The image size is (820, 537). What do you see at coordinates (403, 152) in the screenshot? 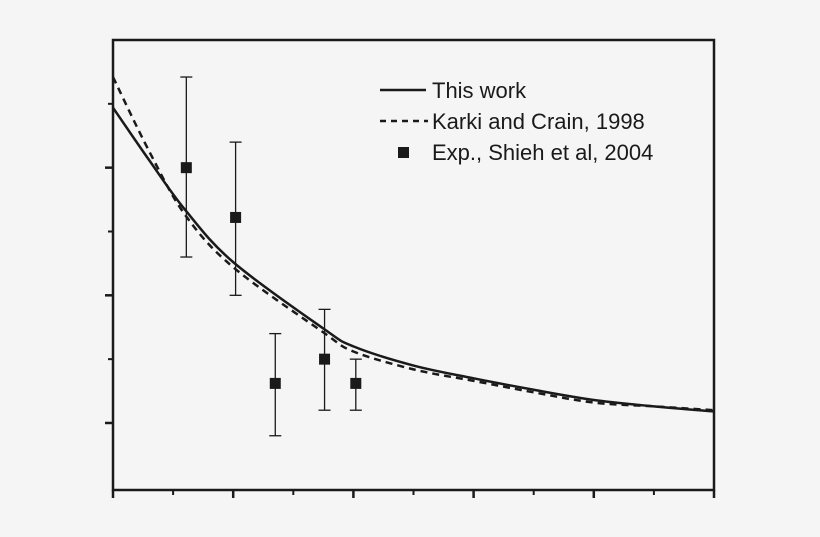
I see `legend-swatch-square` at bounding box center [403, 152].